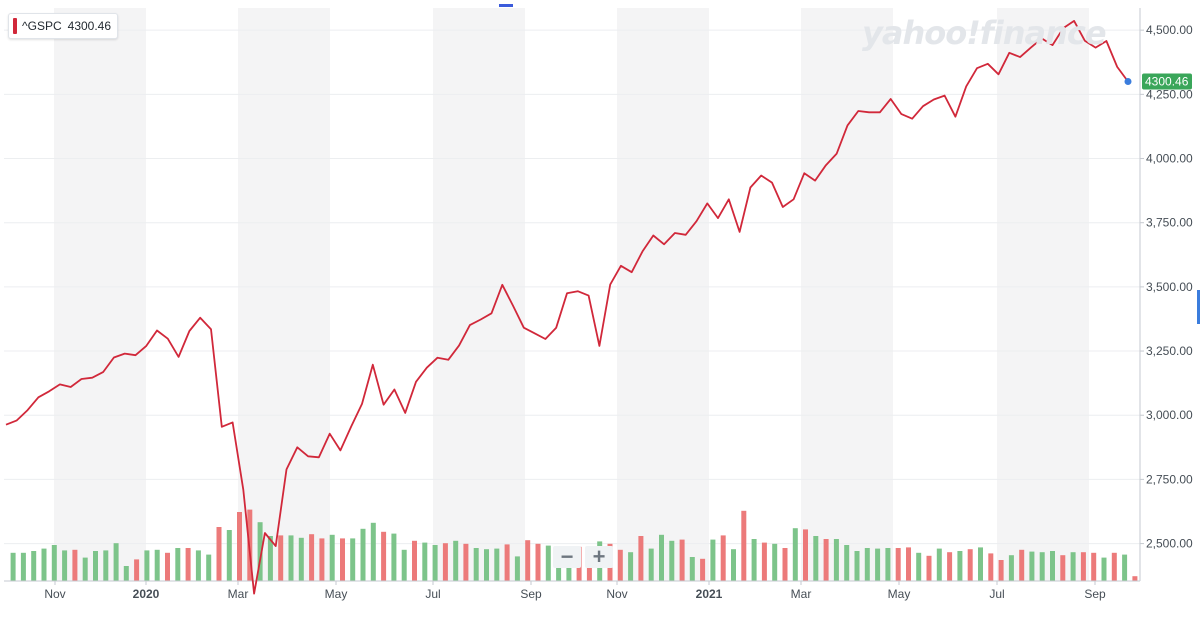 Image resolution: width=1200 pixels, height=618 pixels. Describe the element at coordinates (1169, 479) in the screenshot. I see `y-tick-label: 2,750.00` at that location.